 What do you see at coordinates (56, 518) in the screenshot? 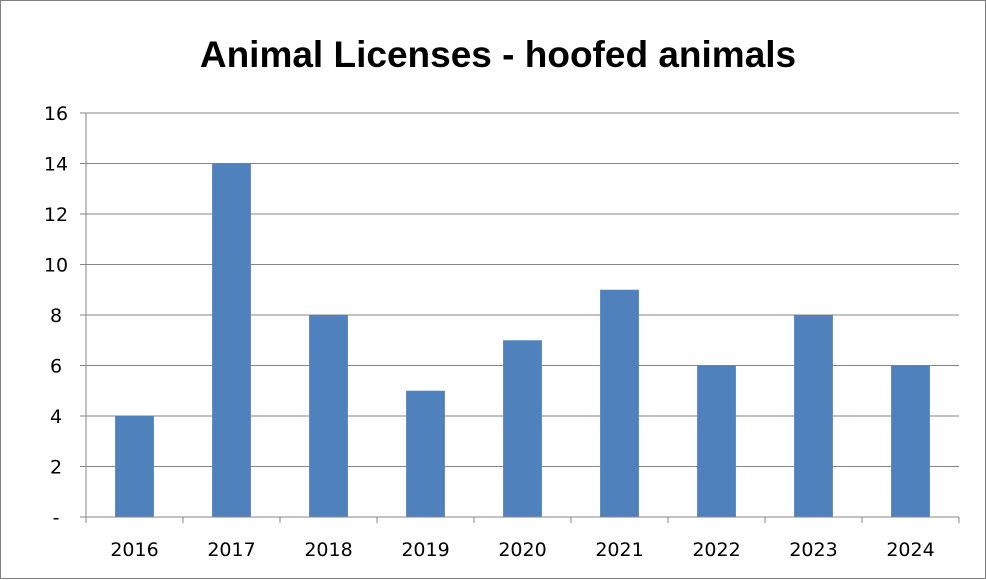
I see `y-tick-label: -` at bounding box center [56, 518].